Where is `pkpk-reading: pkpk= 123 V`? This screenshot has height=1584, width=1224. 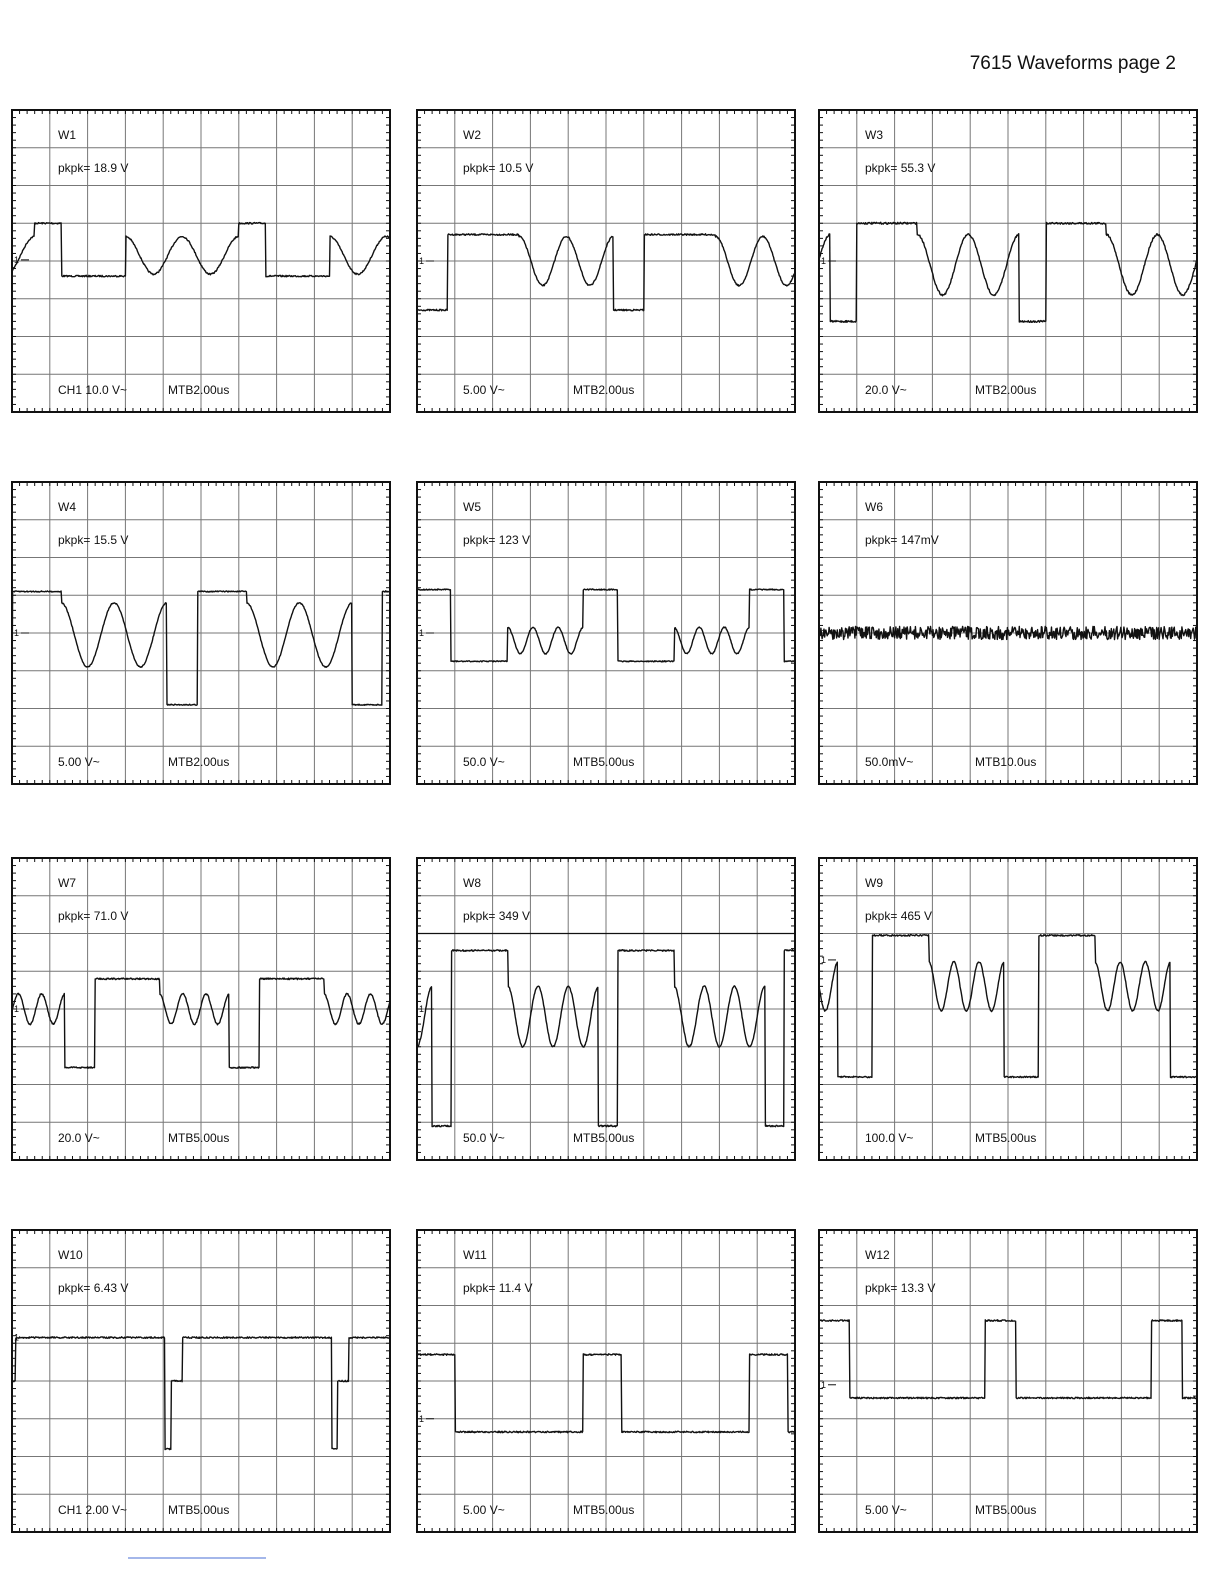
pkpk-reading: pkpk= 123 V is located at coordinates (496, 540).